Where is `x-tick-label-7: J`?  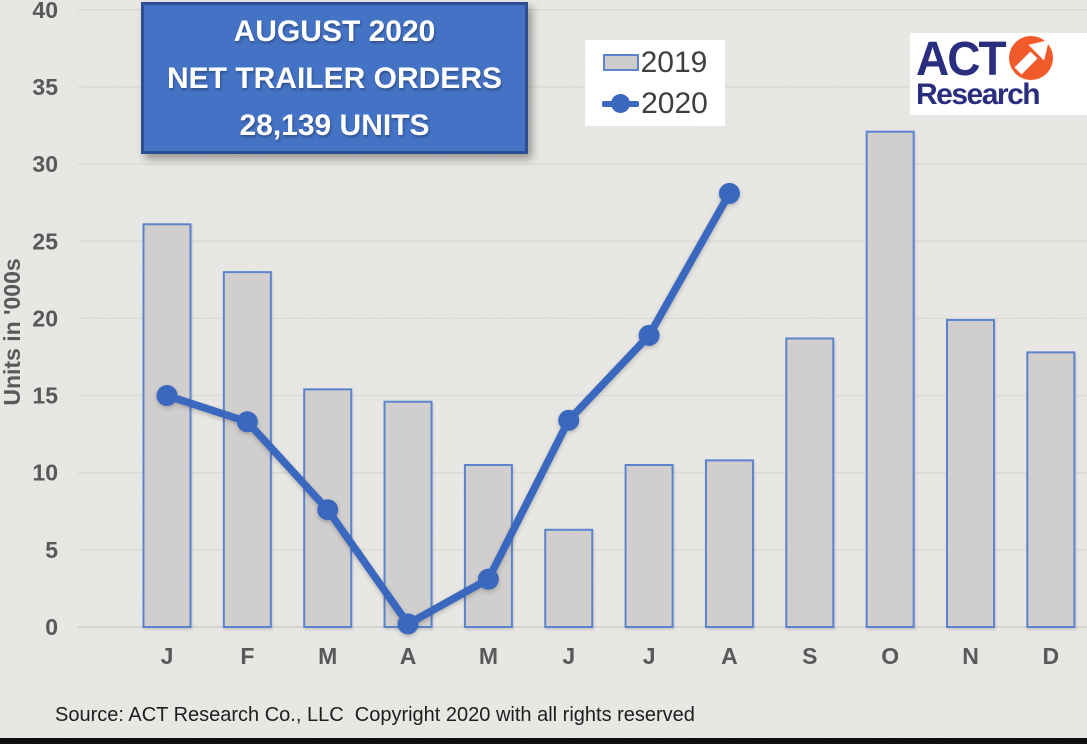 x-tick-label-7: J is located at coordinates (649, 656).